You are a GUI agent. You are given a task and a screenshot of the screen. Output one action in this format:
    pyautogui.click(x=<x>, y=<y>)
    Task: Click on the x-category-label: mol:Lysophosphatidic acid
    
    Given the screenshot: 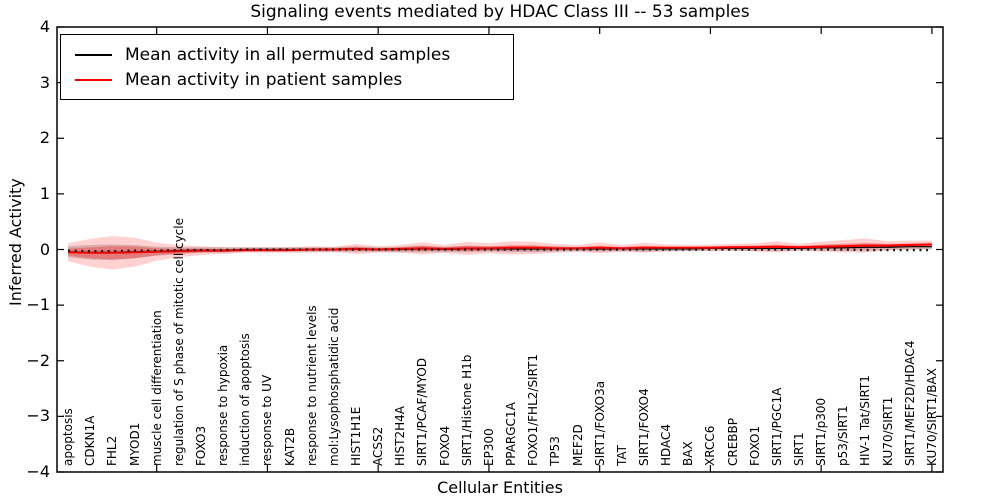 What is the action you would take?
    pyautogui.click(x=333, y=386)
    